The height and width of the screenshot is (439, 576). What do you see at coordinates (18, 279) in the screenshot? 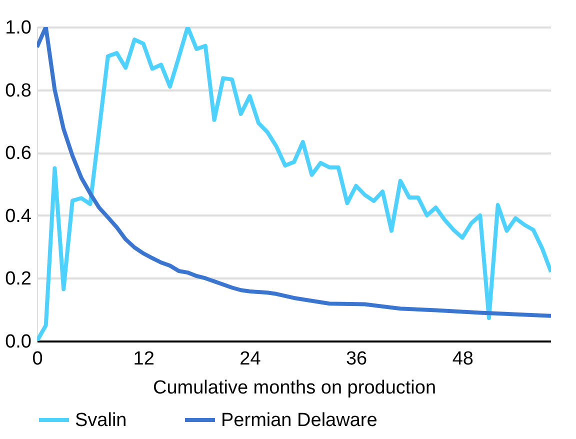
I see `y-tick-label: 0.2` at bounding box center [18, 279].